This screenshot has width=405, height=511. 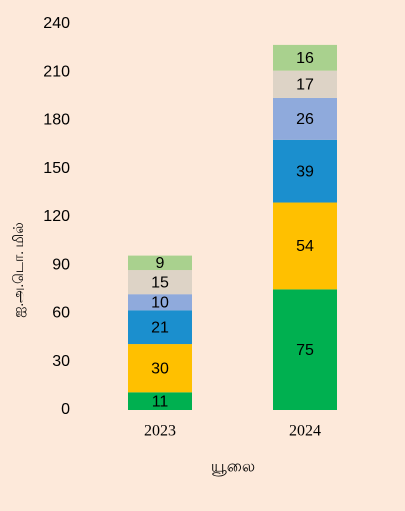 What do you see at coordinates (61, 361) in the screenshot?
I see `y-tick-label: 30` at bounding box center [61, 361].